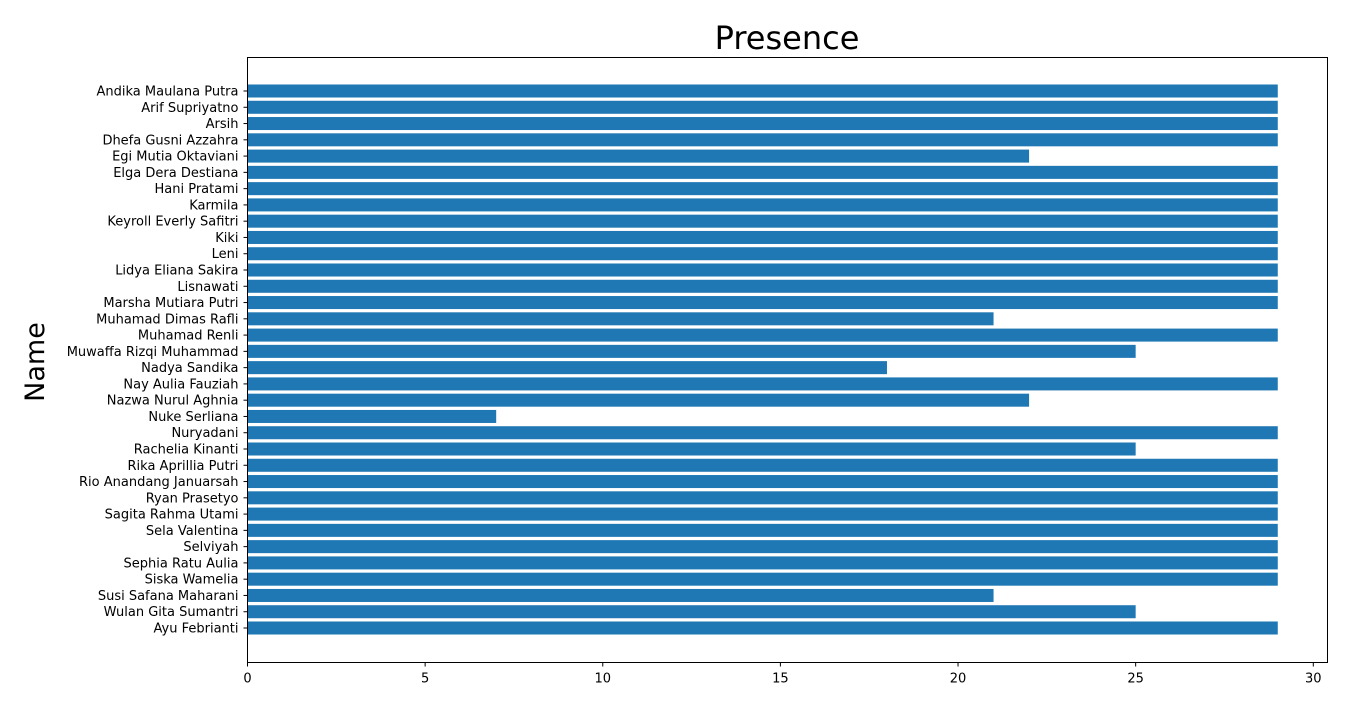 The image size is (1366, 708). What do you see at coordinates (204, 433) in the screenshot?
I see `y-tick-label: Nuryadani` at bounding box center [204, 433].